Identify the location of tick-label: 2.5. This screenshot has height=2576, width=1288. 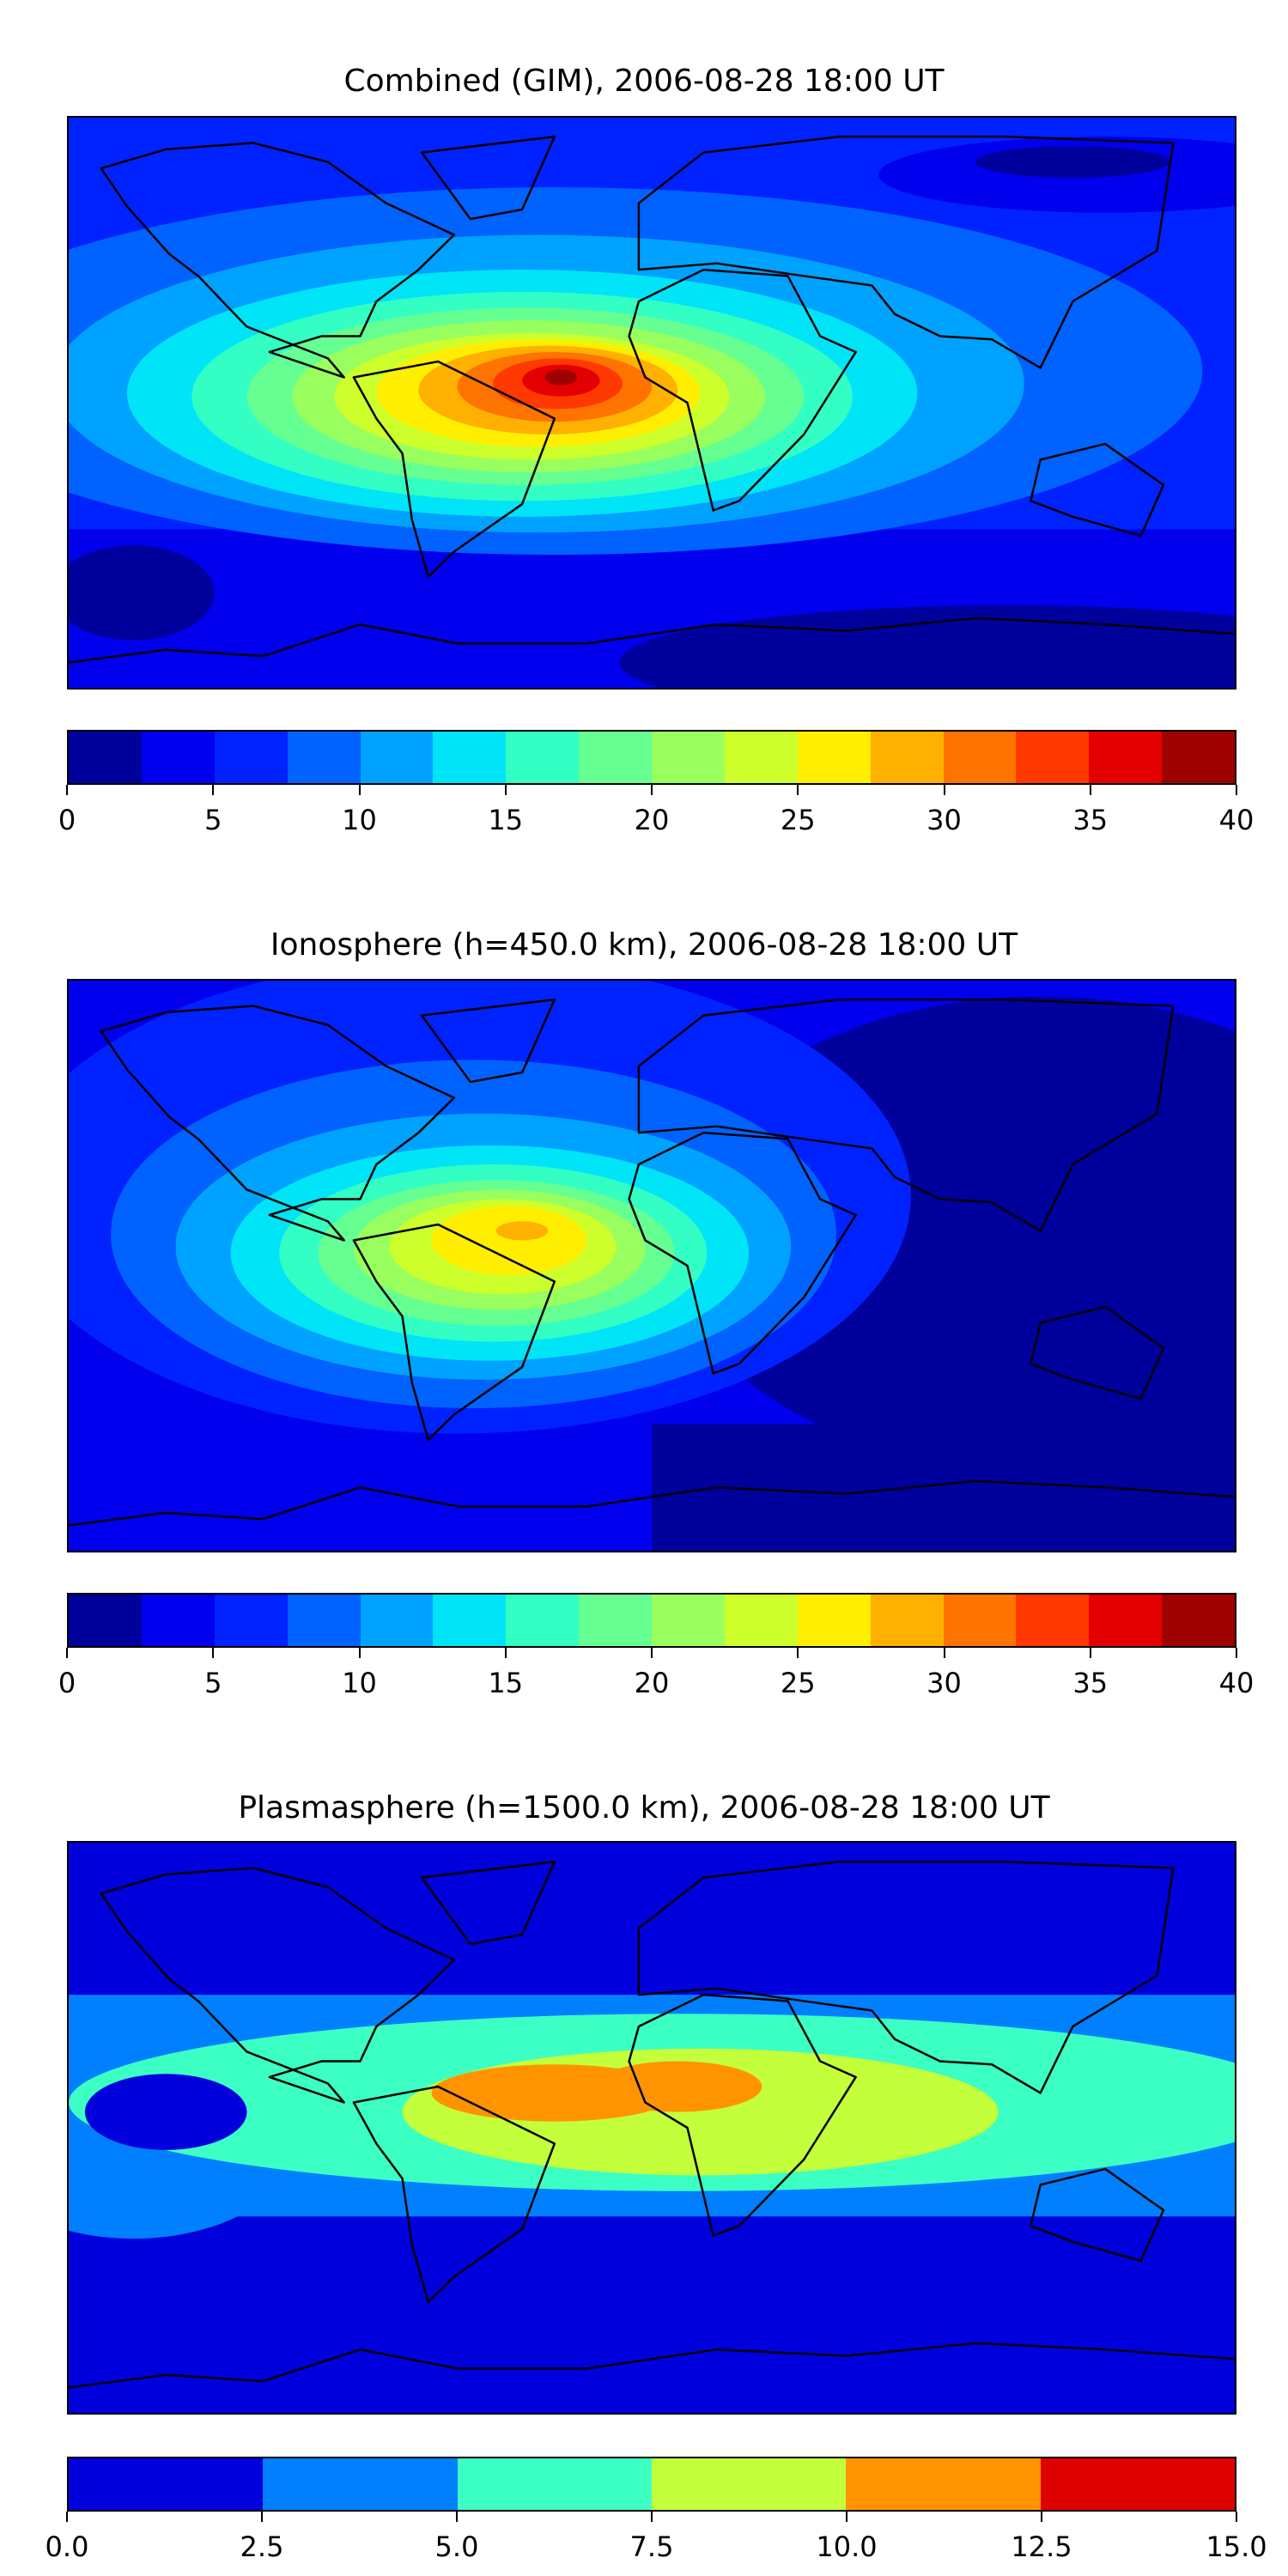
(262, 2546).